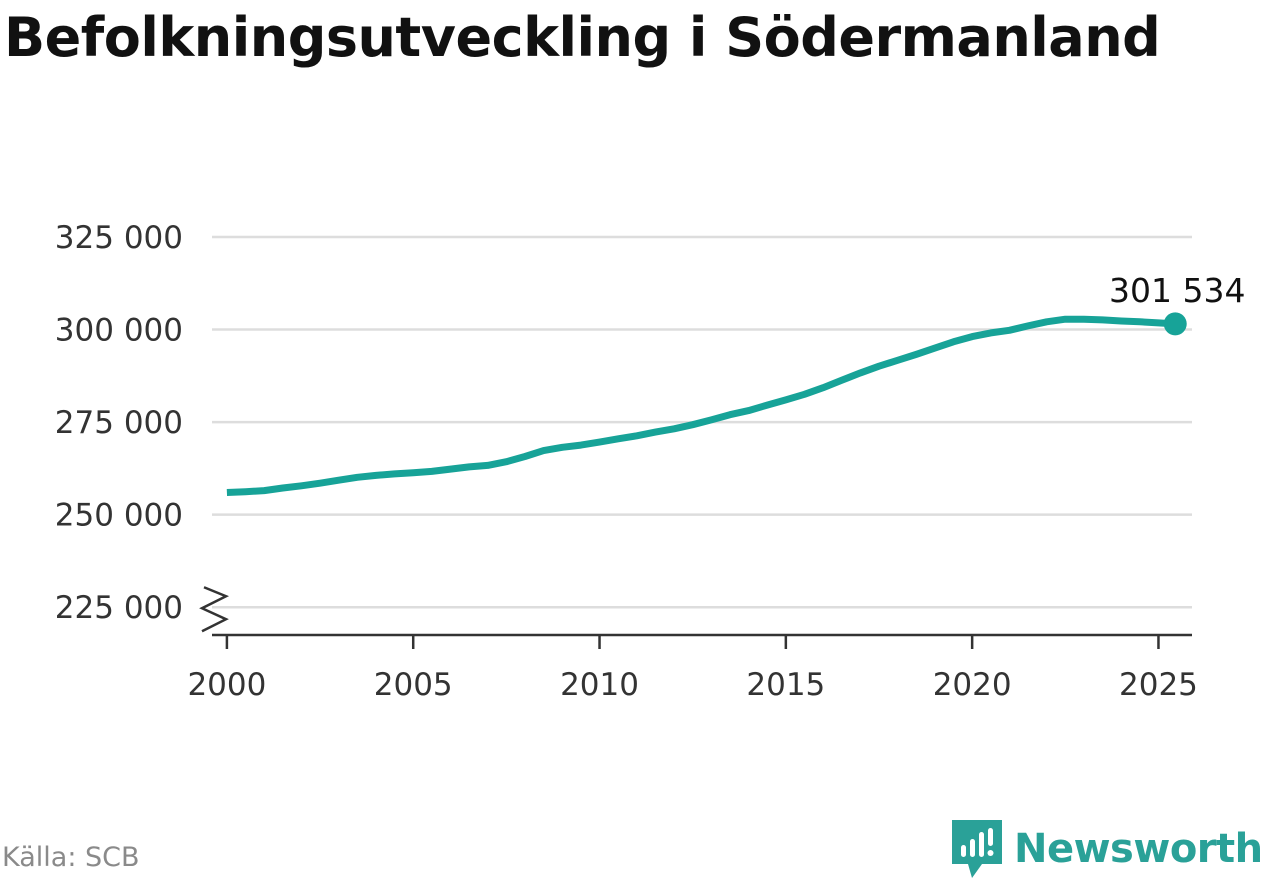 The image size is (1262, 879). I want to click on end-value-label: 301 534, so click(1177, 290).